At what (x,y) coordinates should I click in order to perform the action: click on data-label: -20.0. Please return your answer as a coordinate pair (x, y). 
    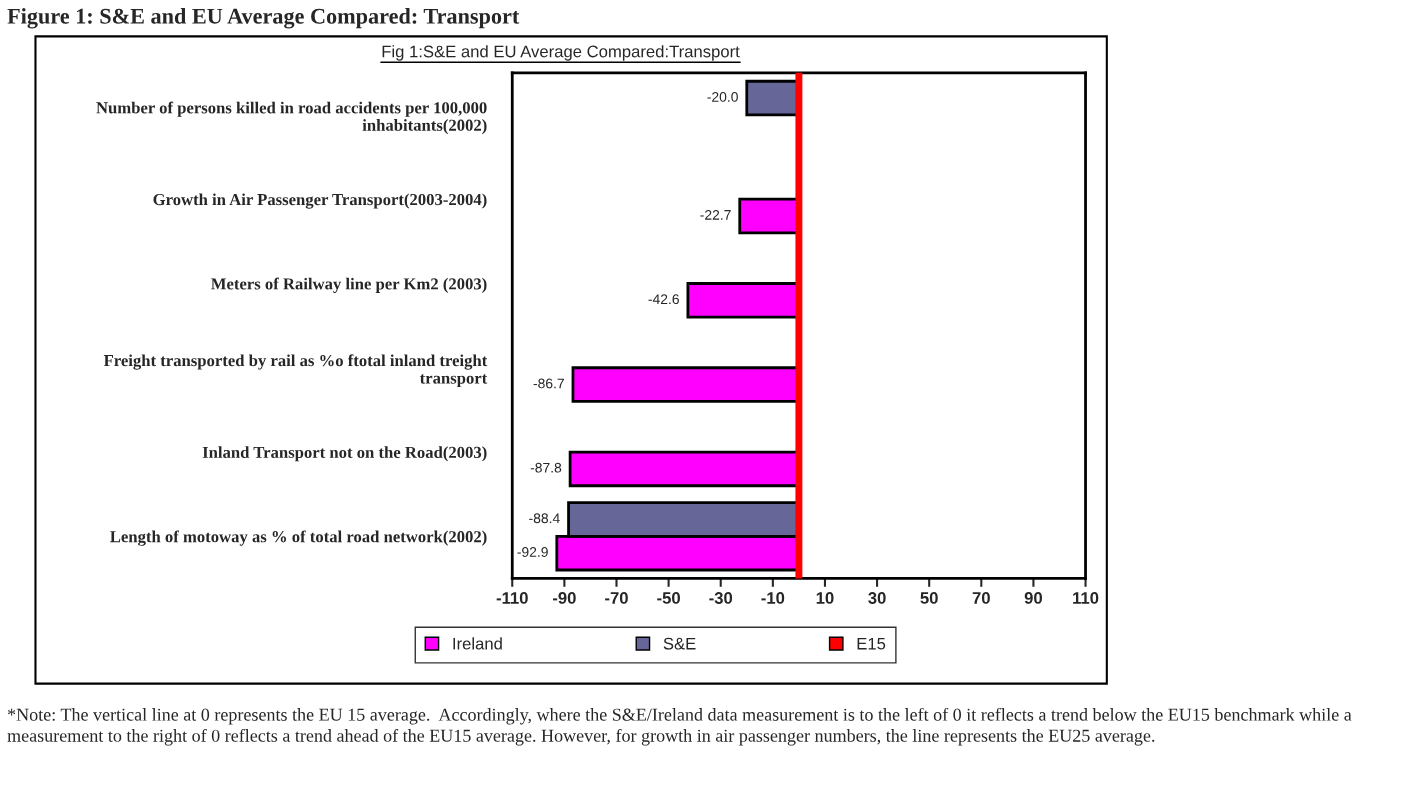
    Looking at the image, I should click on (722, 96).